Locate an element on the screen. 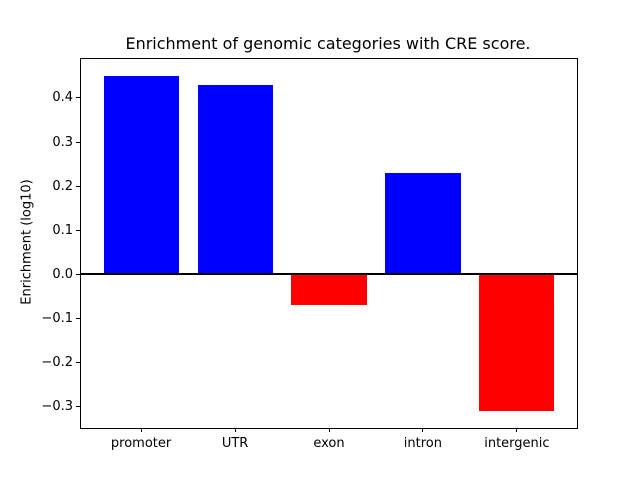 This screenshot has height=480, width=640. y-tick-label: 0.3 is located at coordinates (62, 142).